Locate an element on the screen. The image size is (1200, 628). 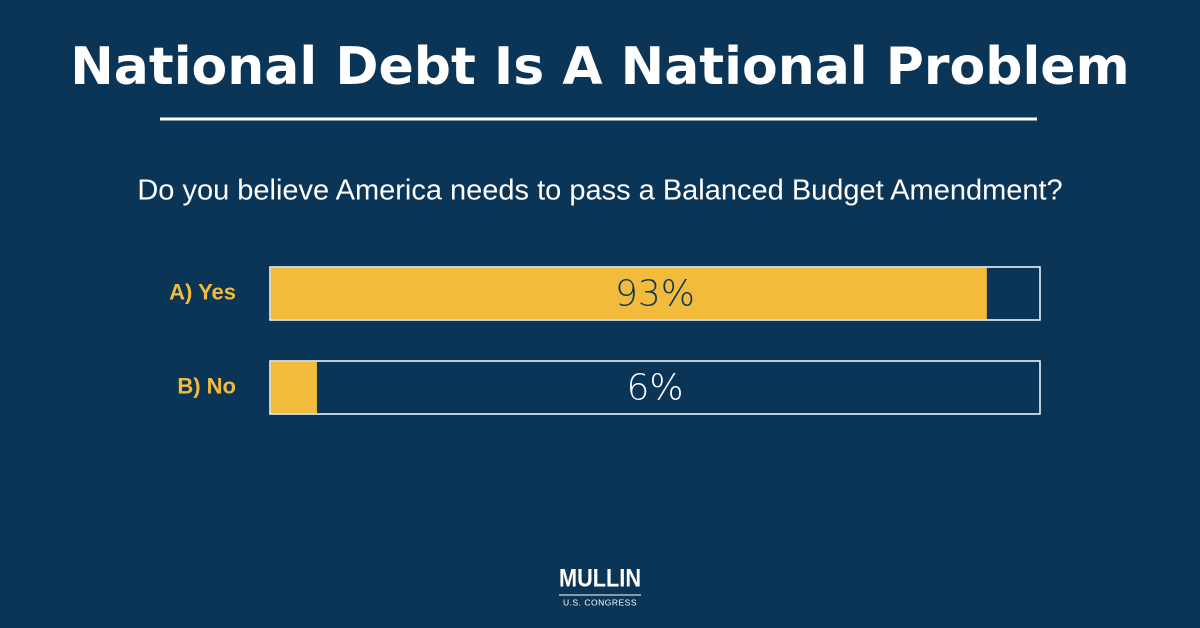
logo-name: MULLIN is located at coordinates (600, 579).